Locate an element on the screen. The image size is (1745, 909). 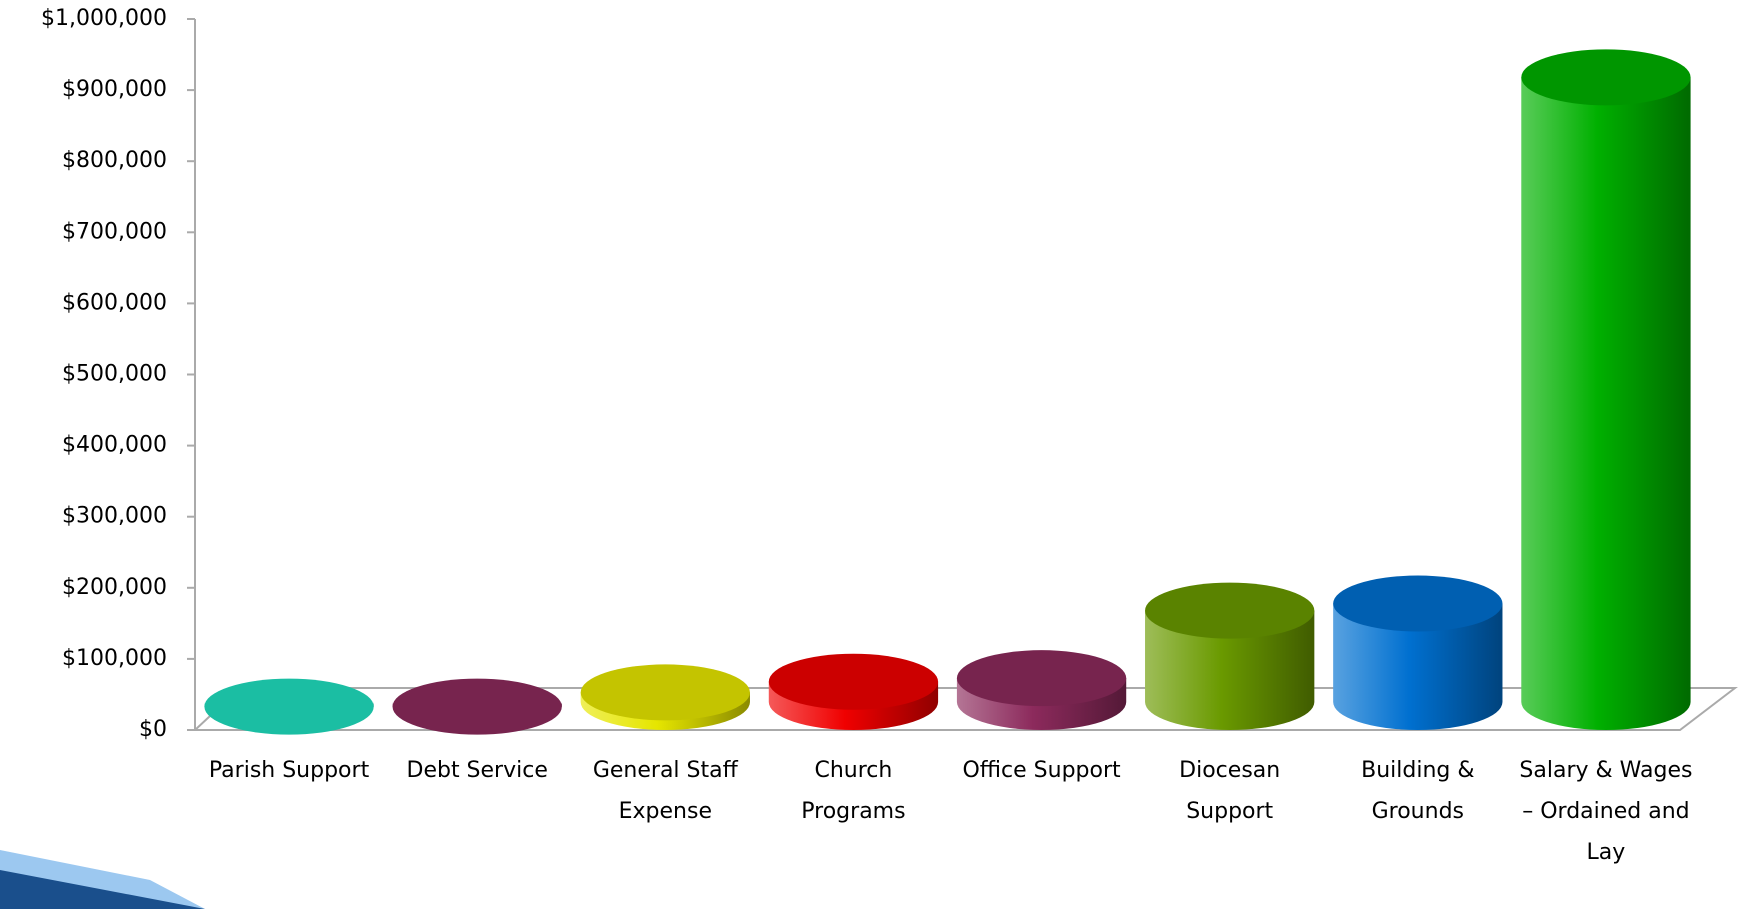
x-tick-label: Building & Grounds is located at coordinates (1418, 791).